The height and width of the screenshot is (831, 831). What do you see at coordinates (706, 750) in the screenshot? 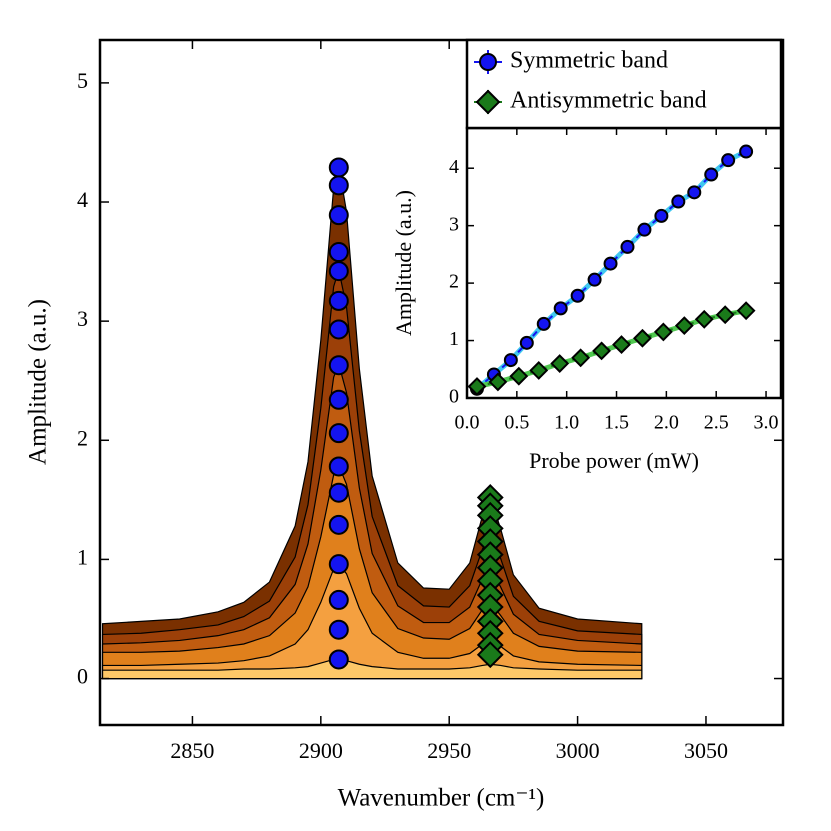
I see `x-tick-label: 3050` at bounding box center [706, 750].